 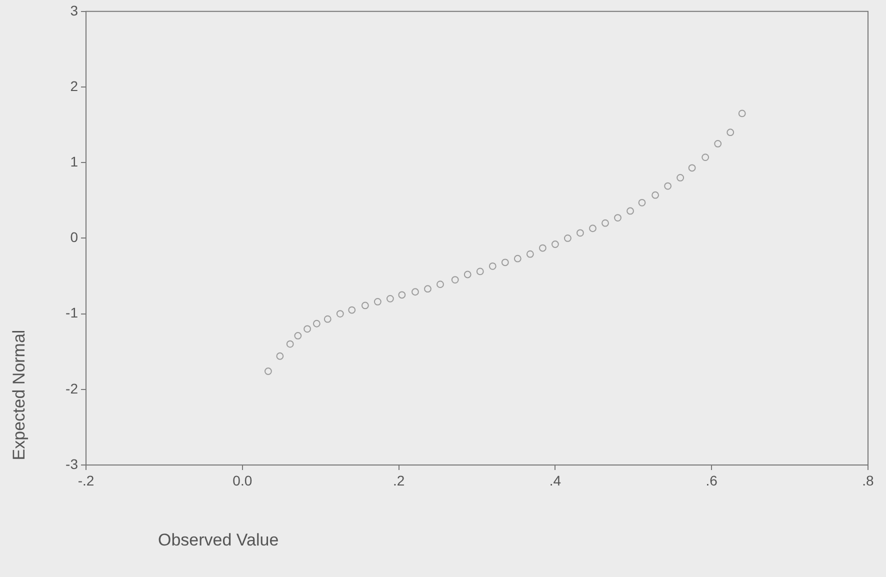 I want to click on y-tick-label: -2, so click(x=72, y=388).